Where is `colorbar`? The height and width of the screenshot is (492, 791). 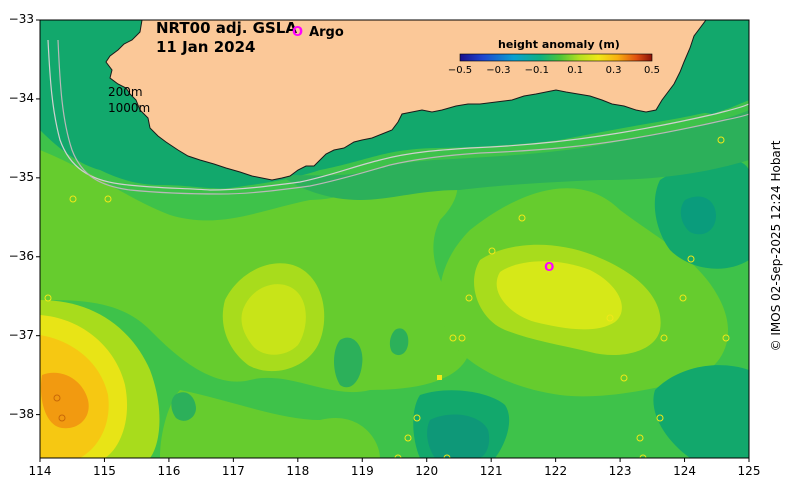
colorbar is located at coordinates (556, 57).